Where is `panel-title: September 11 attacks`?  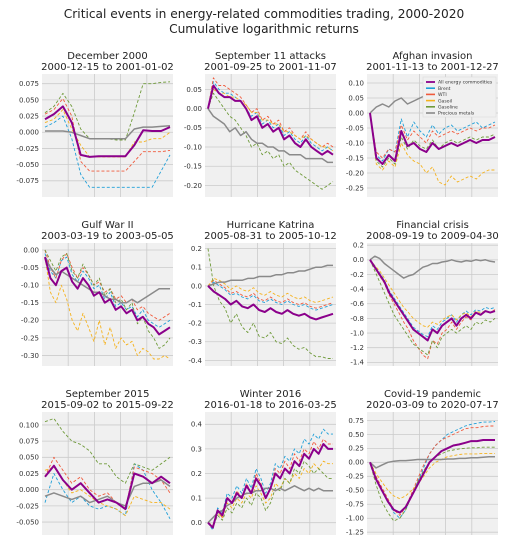 panel-title: September 11 attacks is located at coordinates (270, 56).